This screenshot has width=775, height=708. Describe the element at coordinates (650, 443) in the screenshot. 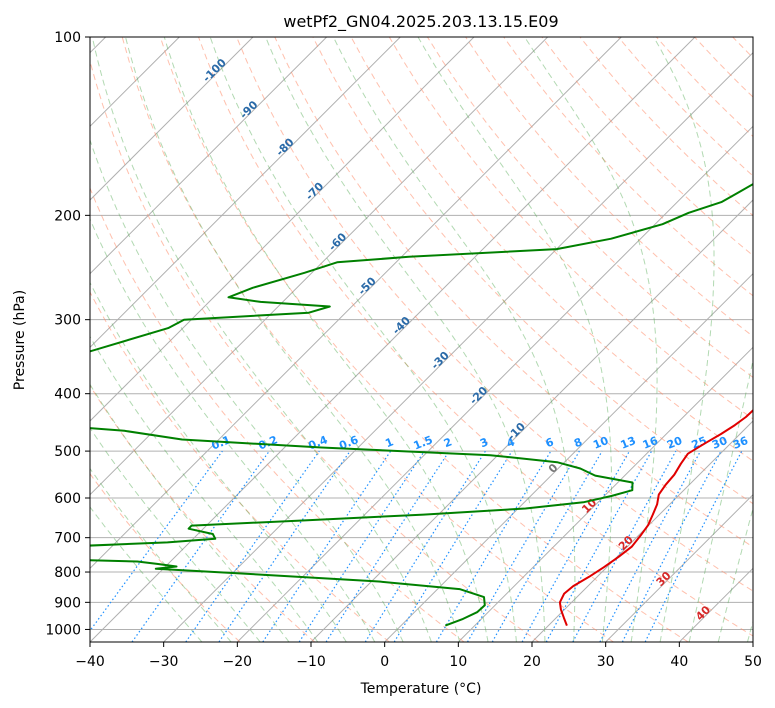

I see `mixing-ratio-label: 16` at that location.